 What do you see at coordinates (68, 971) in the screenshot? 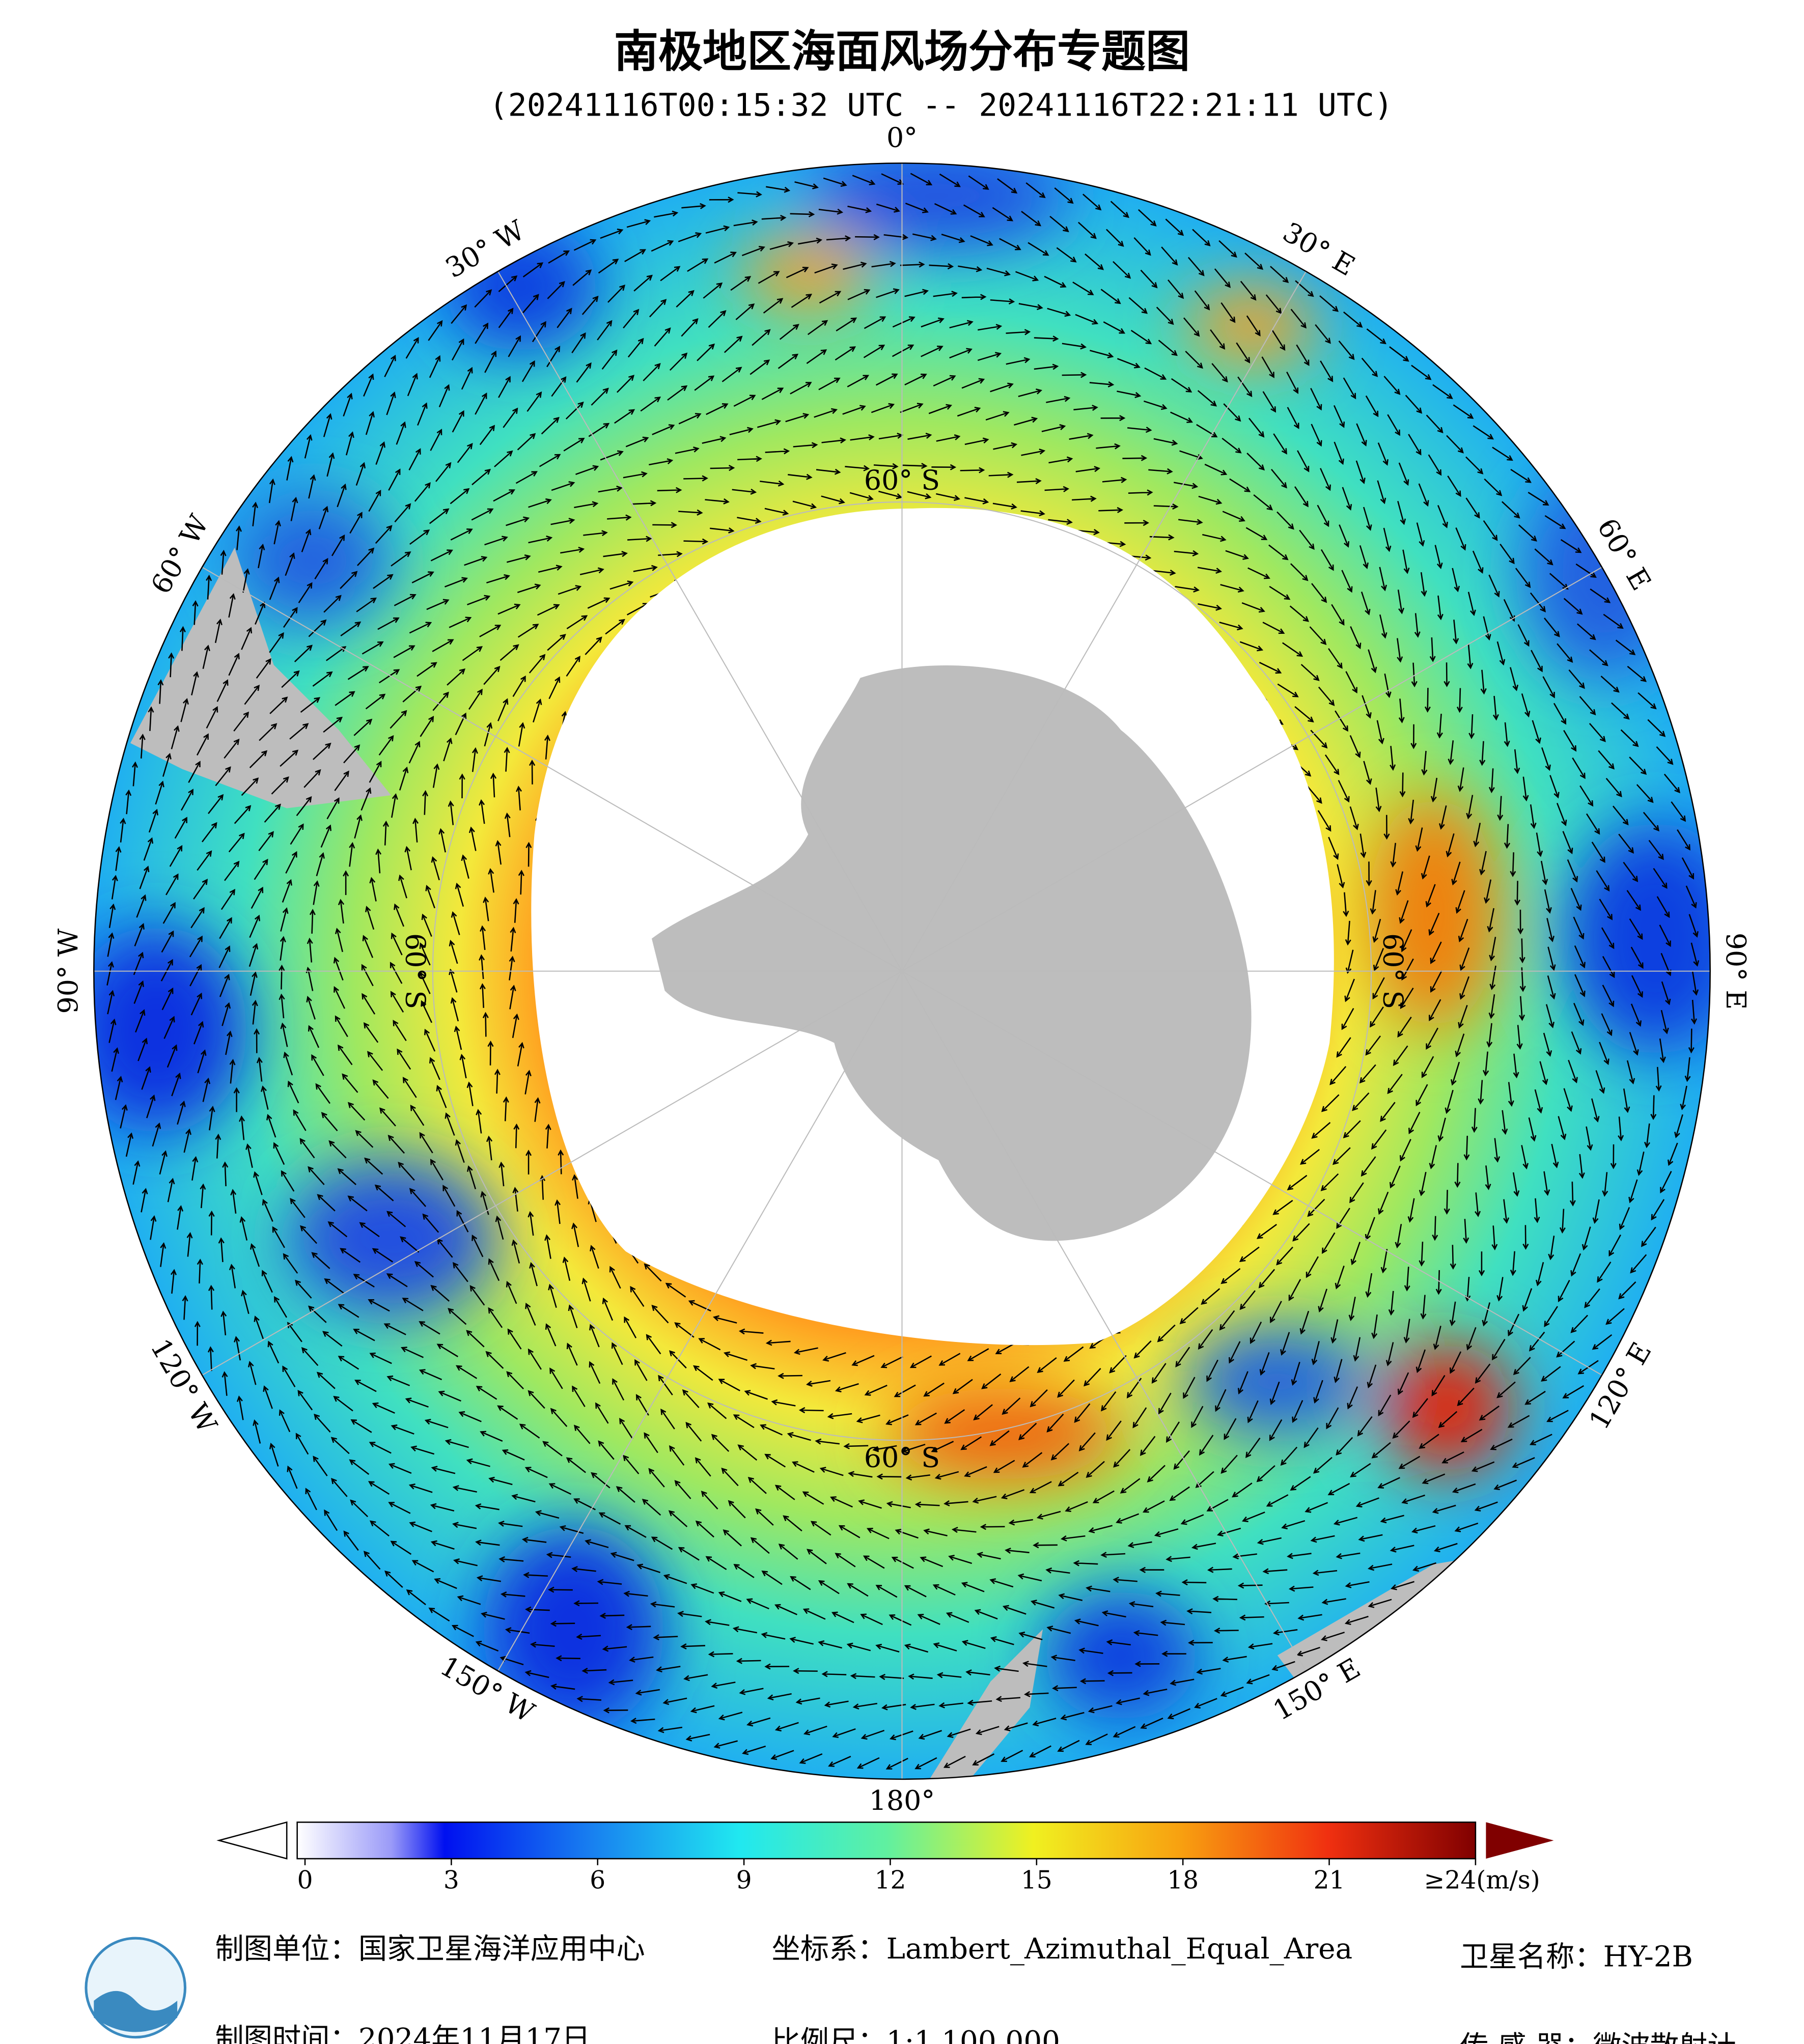
I see `meridian-label: 90° W` at bounding box center [68, 971].